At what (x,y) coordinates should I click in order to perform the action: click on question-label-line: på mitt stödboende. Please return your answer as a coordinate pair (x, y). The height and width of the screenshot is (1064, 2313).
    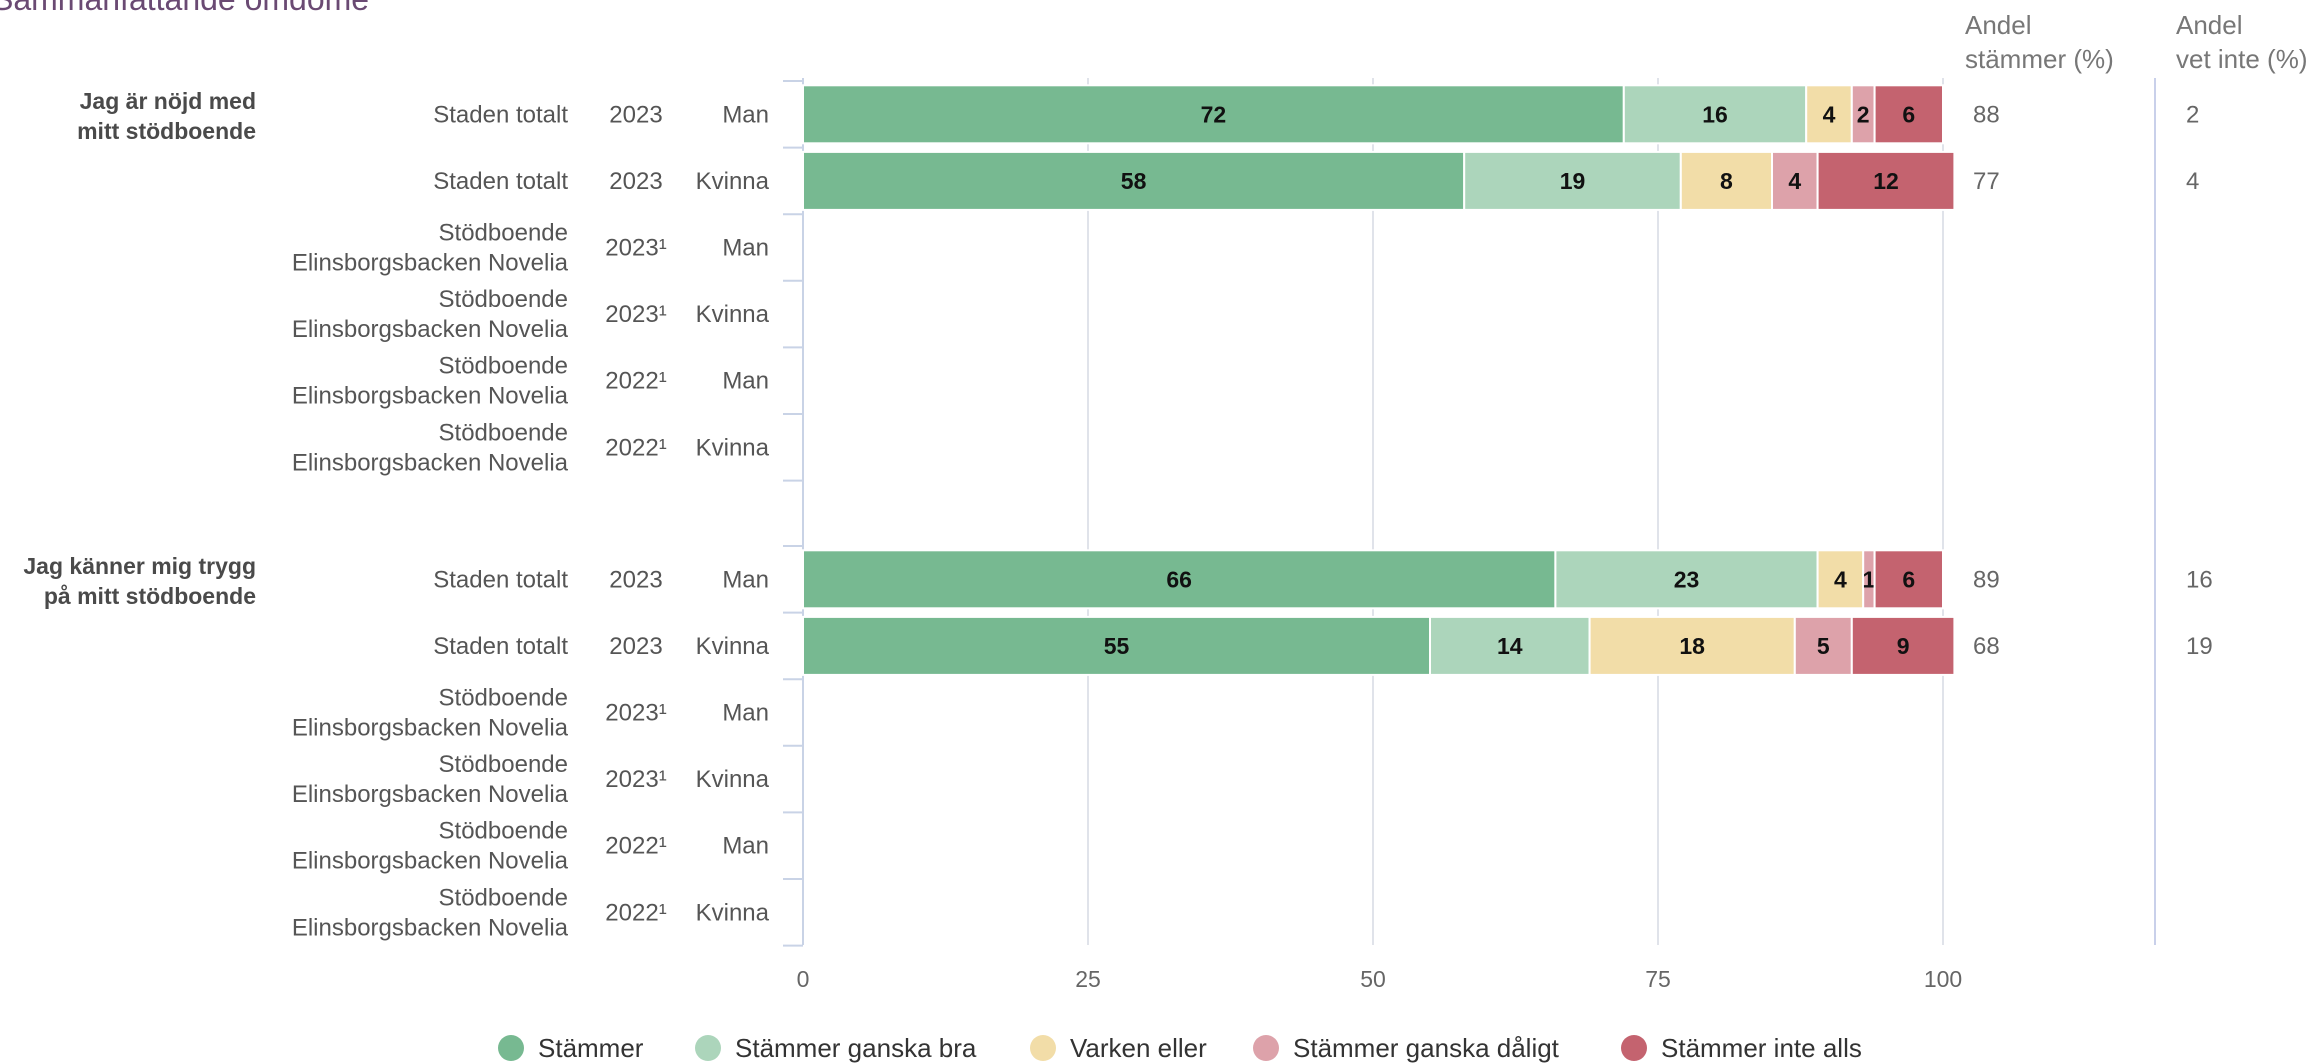
    Looking at the image, I should click on (150, 596).